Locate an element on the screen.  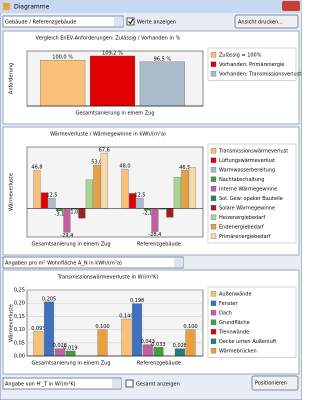
checkmark is located at coordinates (131, 21).